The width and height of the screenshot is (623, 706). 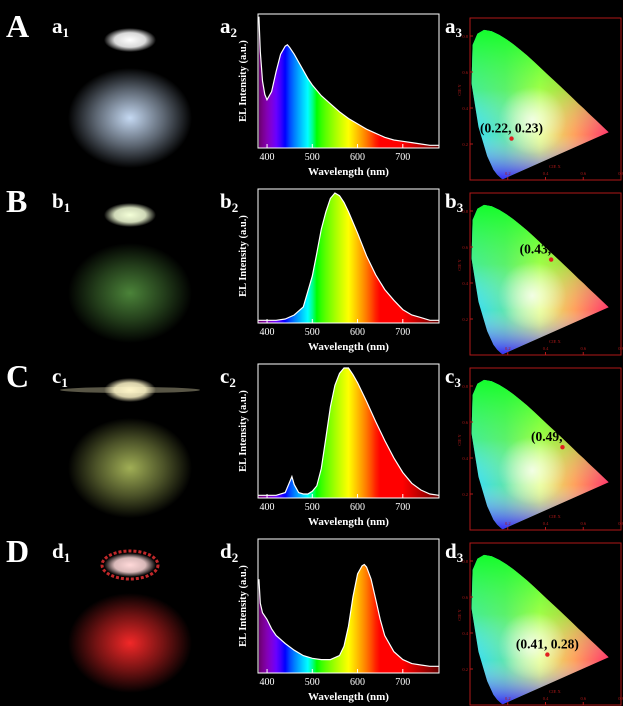 What do you see at coordinates (454, 552) in the screenshot?
I see `panel-label-cie: d3` at bounding box center [454, 552].